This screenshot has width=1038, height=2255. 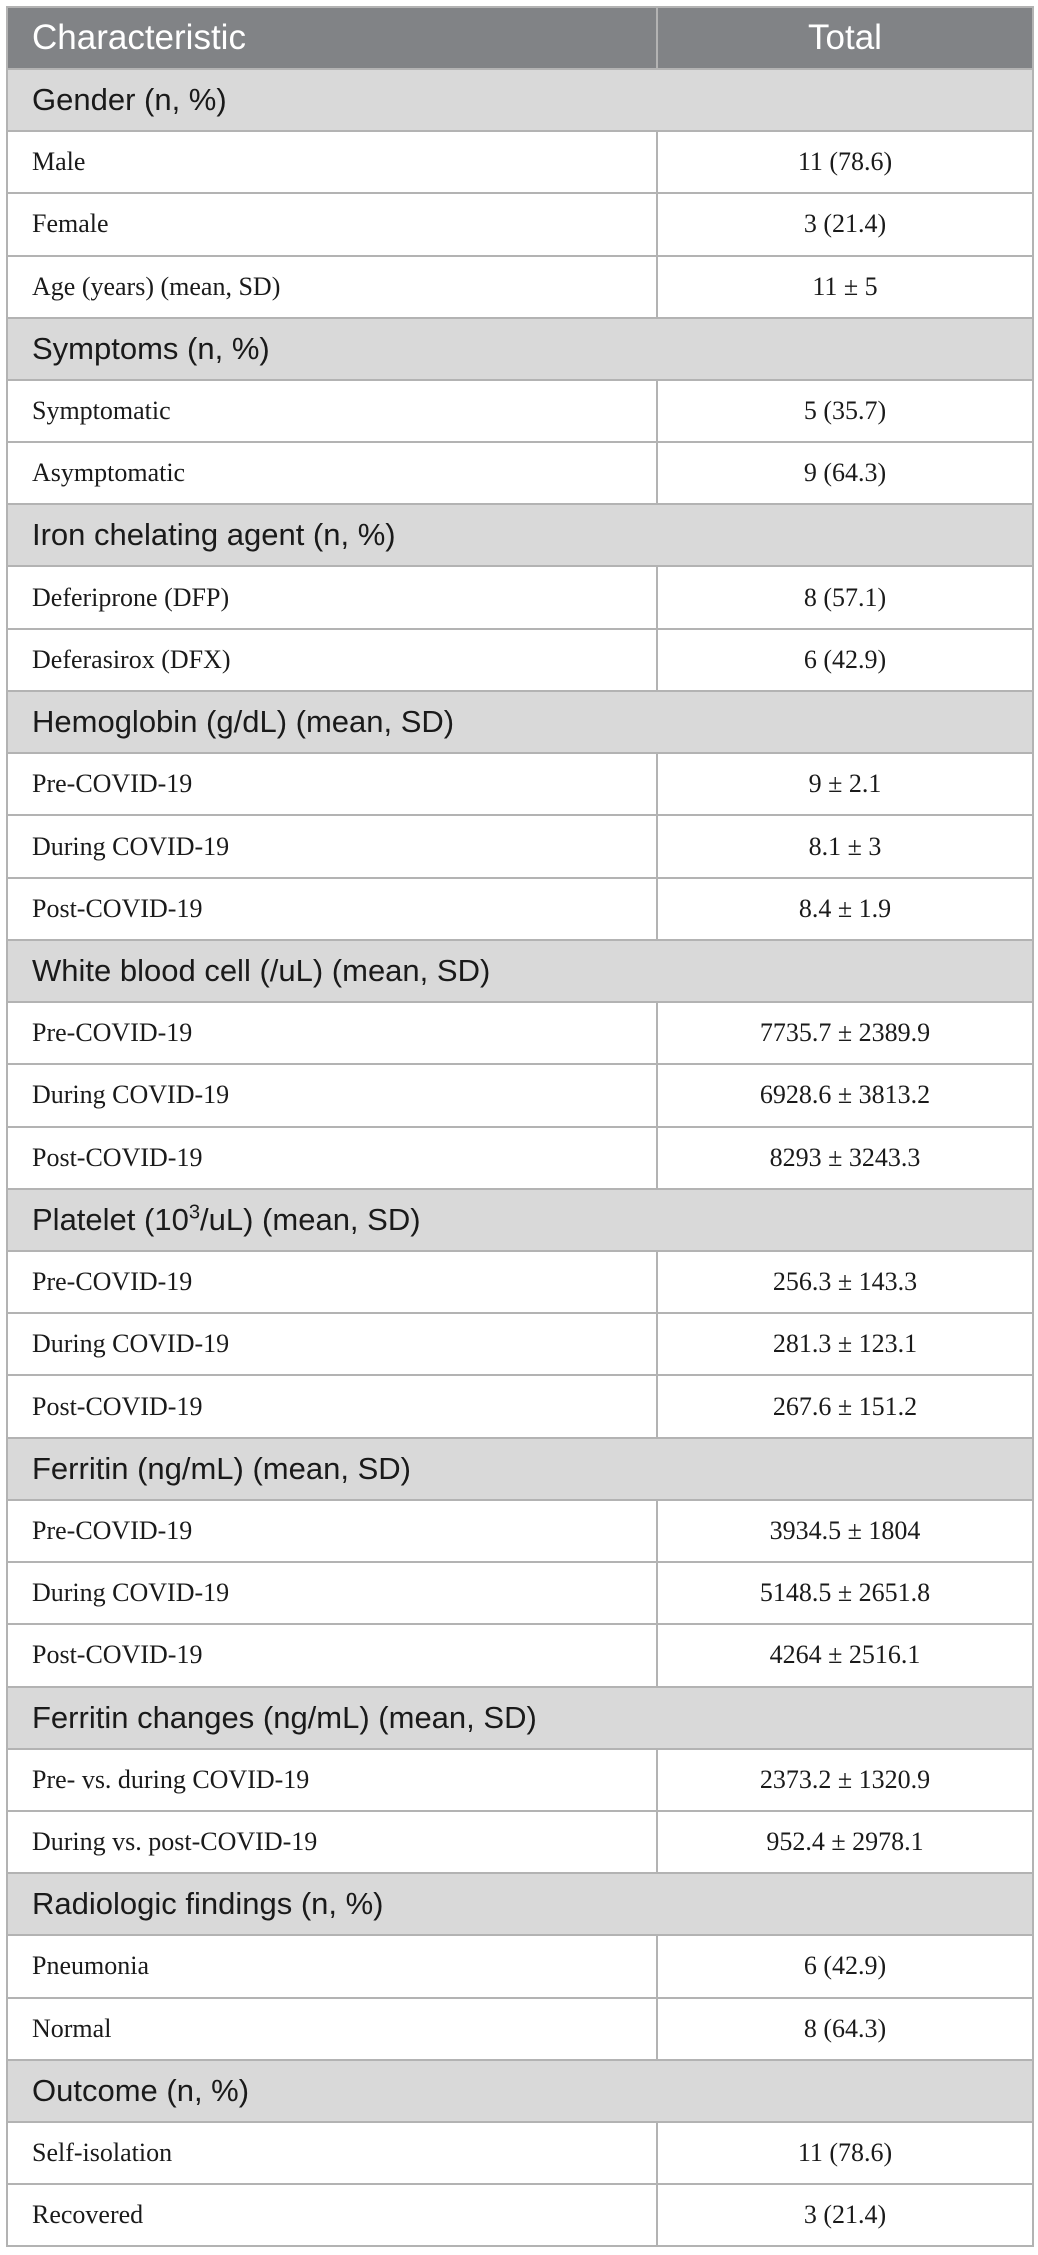 I want to click on table-row: Post-COVID-19 8.4 ± 1.9, so click(x=520, y=908).